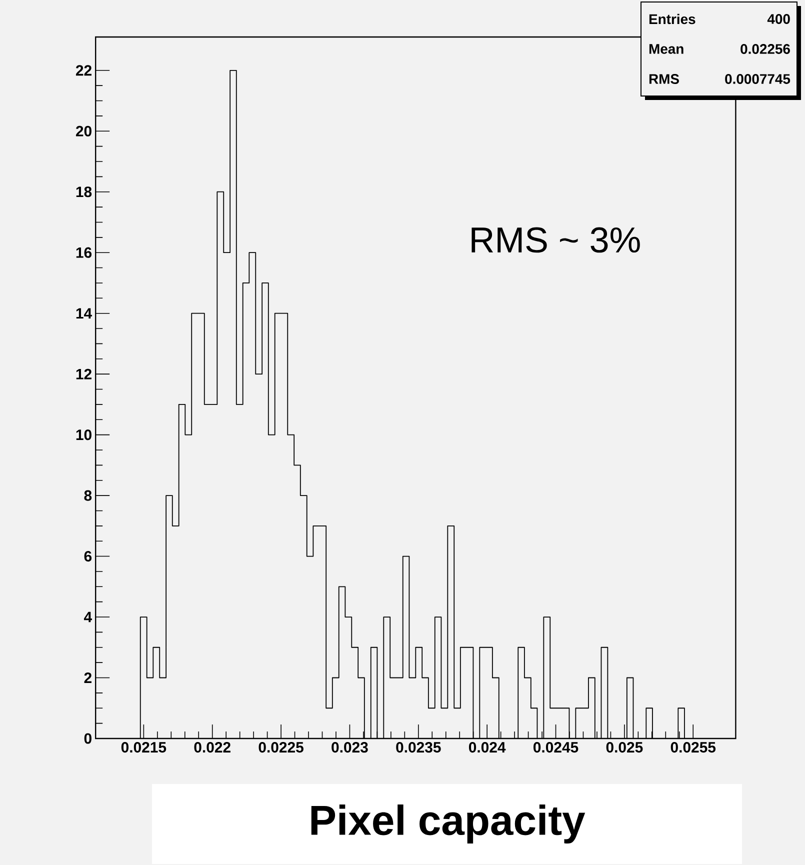 The width and height of the screenshot is (805, 865). What do you see at coordinates (84, 252) in the screenshot?
I see `y-tick-label: 16` at bounding box center [84, 252].